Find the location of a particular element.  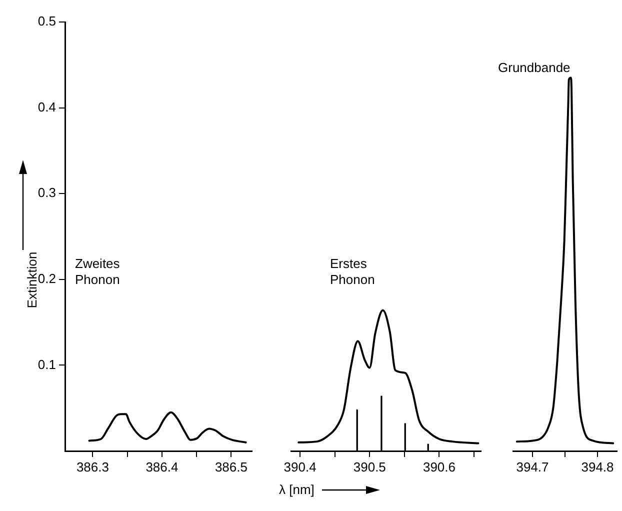

x-tick-label: 386.3 is located at coordinates (92, 466).